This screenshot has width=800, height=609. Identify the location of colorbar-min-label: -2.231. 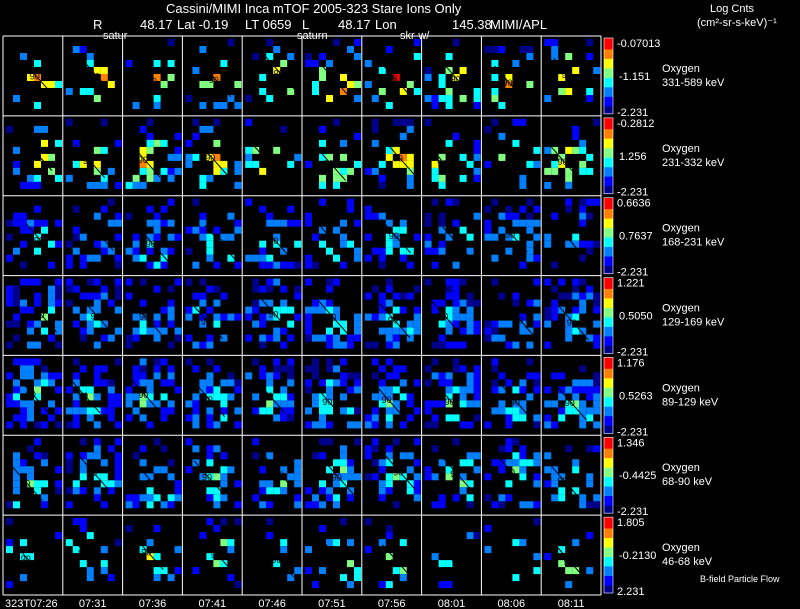
(632, 113).